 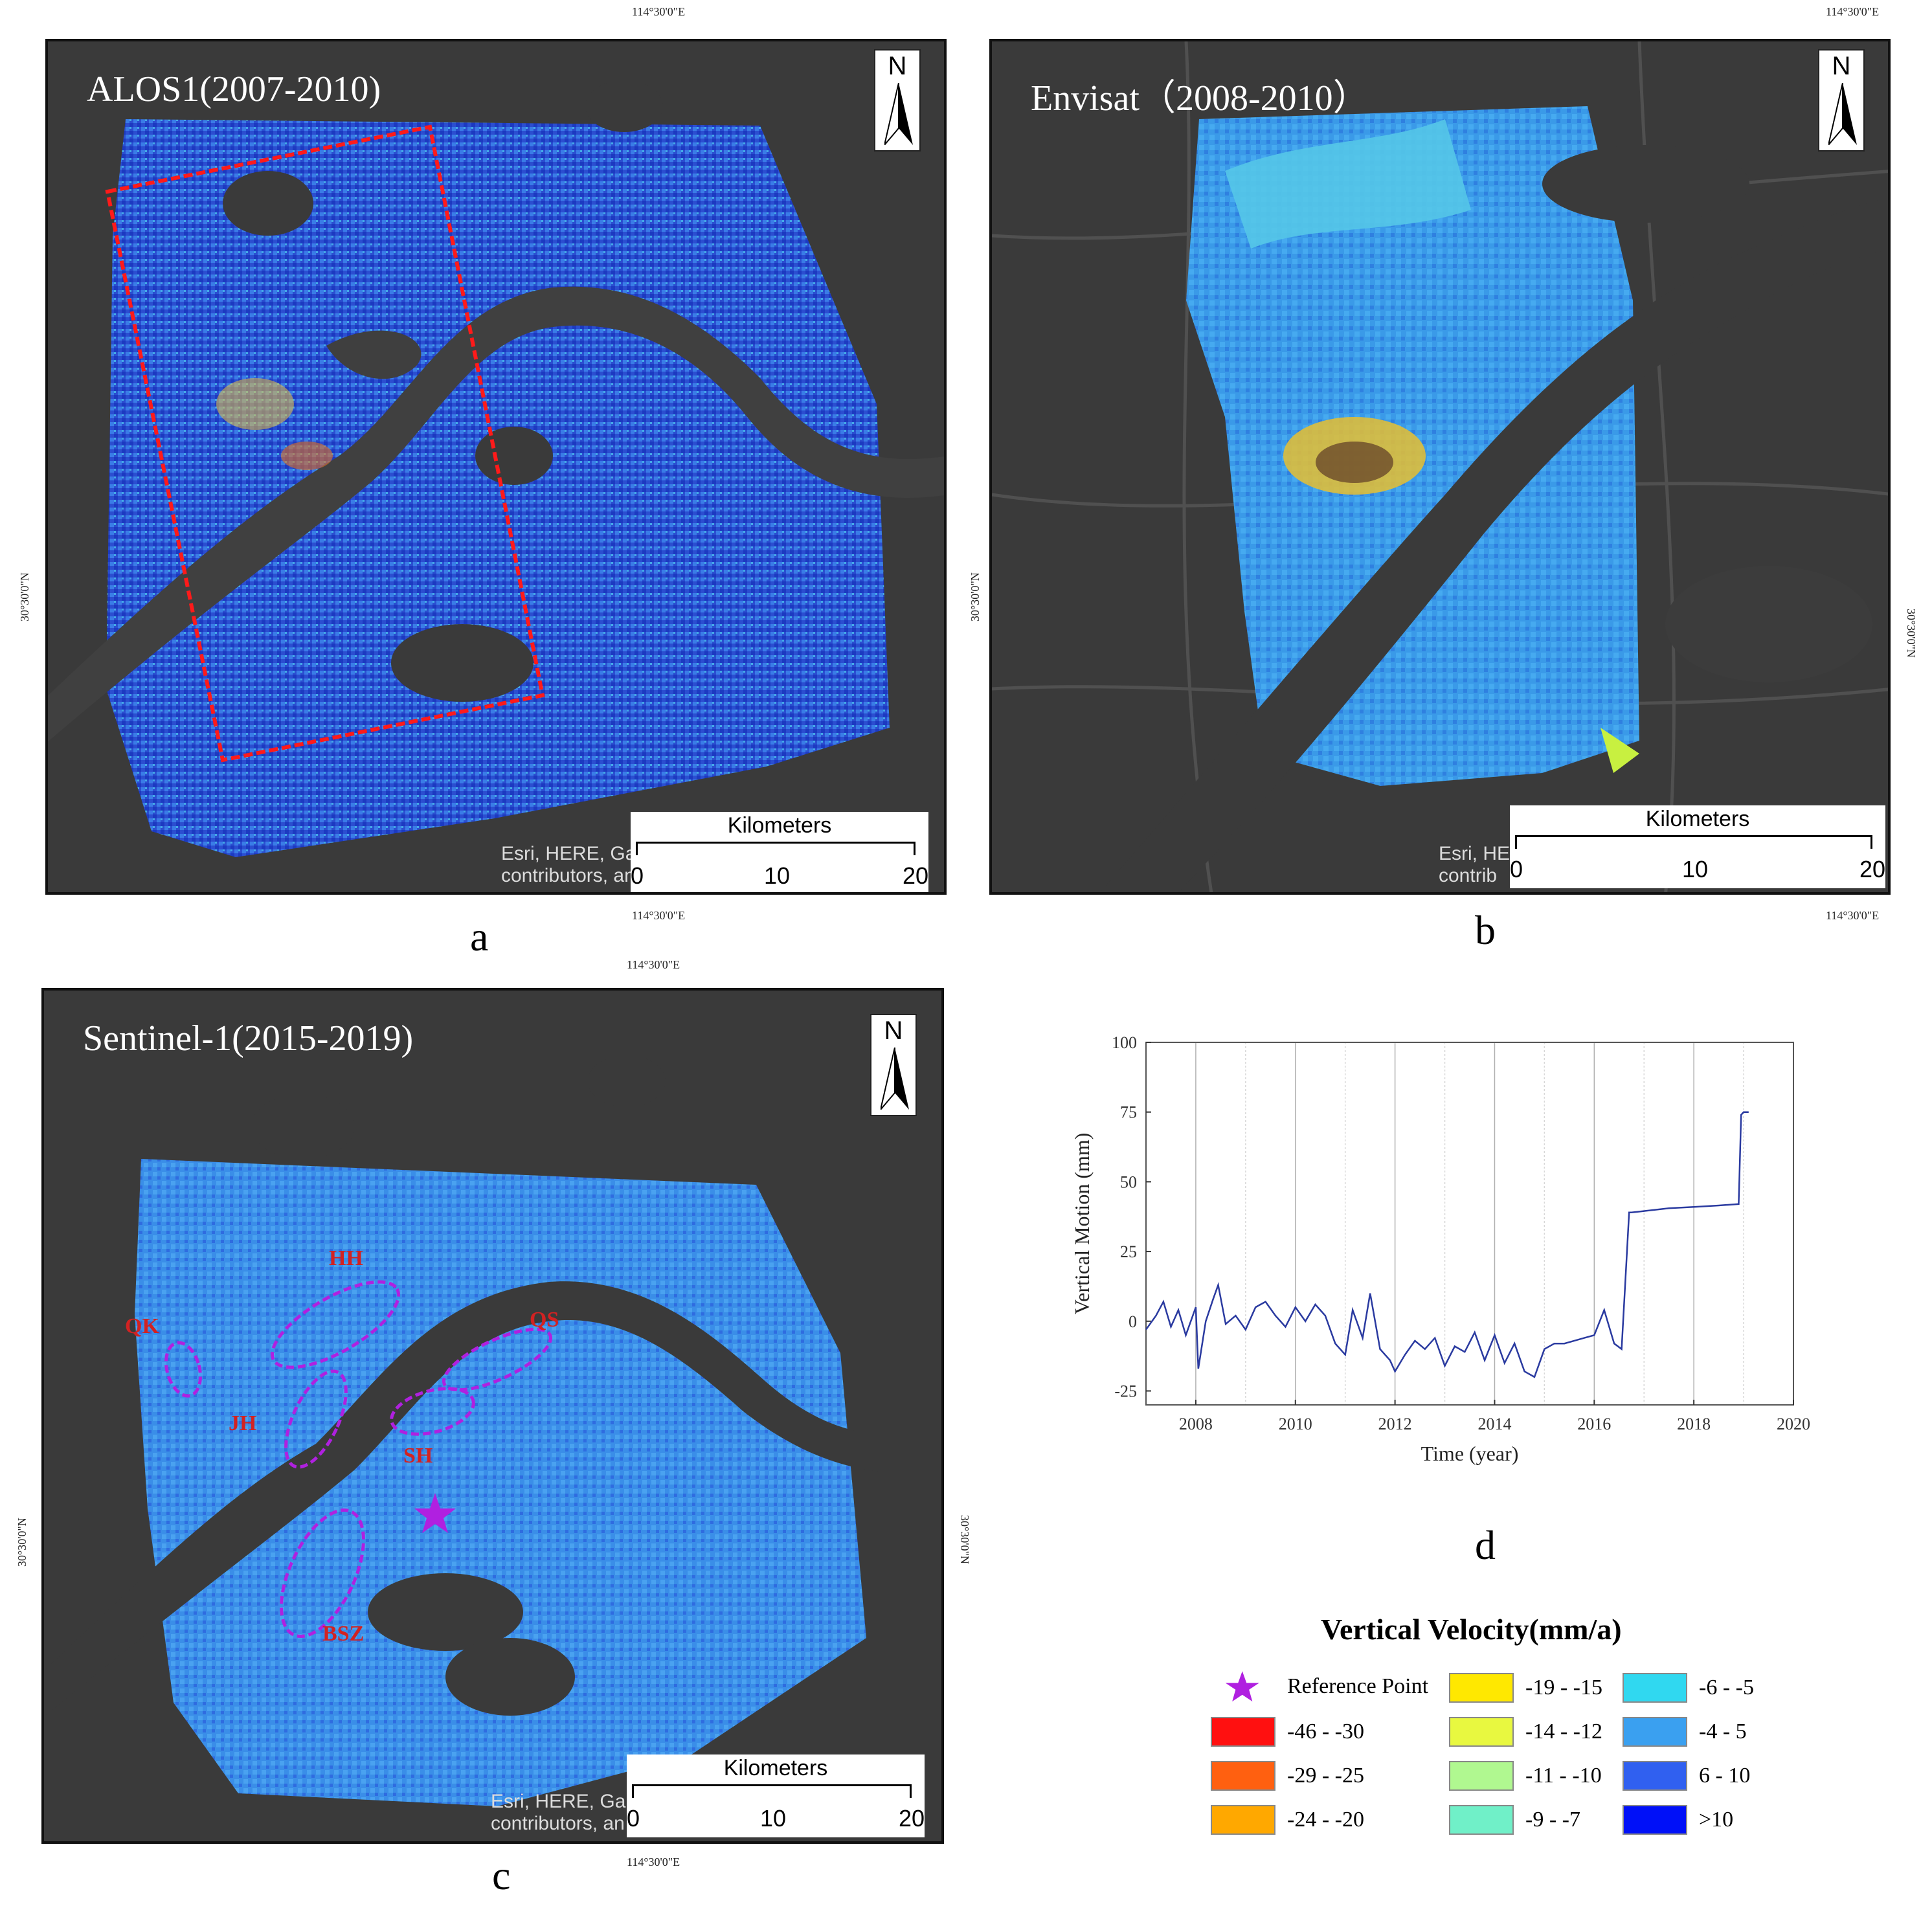 What do you see at coordinates (1326, 1820) in the screenshot?
I see `legend-label: -24 - -20` at bounding box center [1326, 1820].